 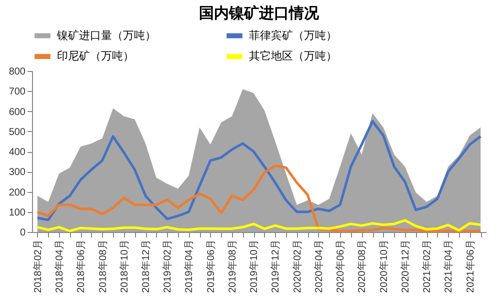 I want to click on chart-title: 国内镍矿进口情况, so click(x=259, y=13).